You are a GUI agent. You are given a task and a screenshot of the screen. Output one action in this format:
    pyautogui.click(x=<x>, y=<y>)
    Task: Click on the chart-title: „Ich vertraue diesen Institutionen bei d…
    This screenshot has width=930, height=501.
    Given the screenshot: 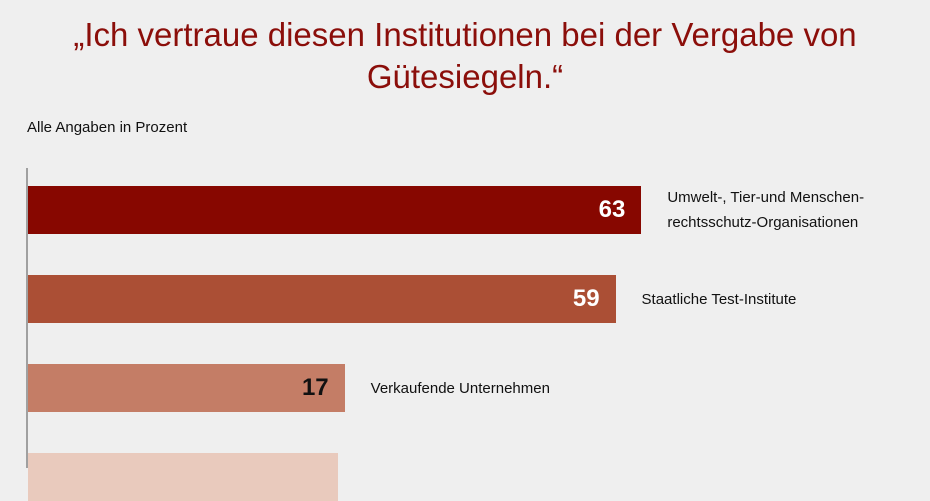 What is the action you would take?
    pyautogui.click(x=465, y=55)
    